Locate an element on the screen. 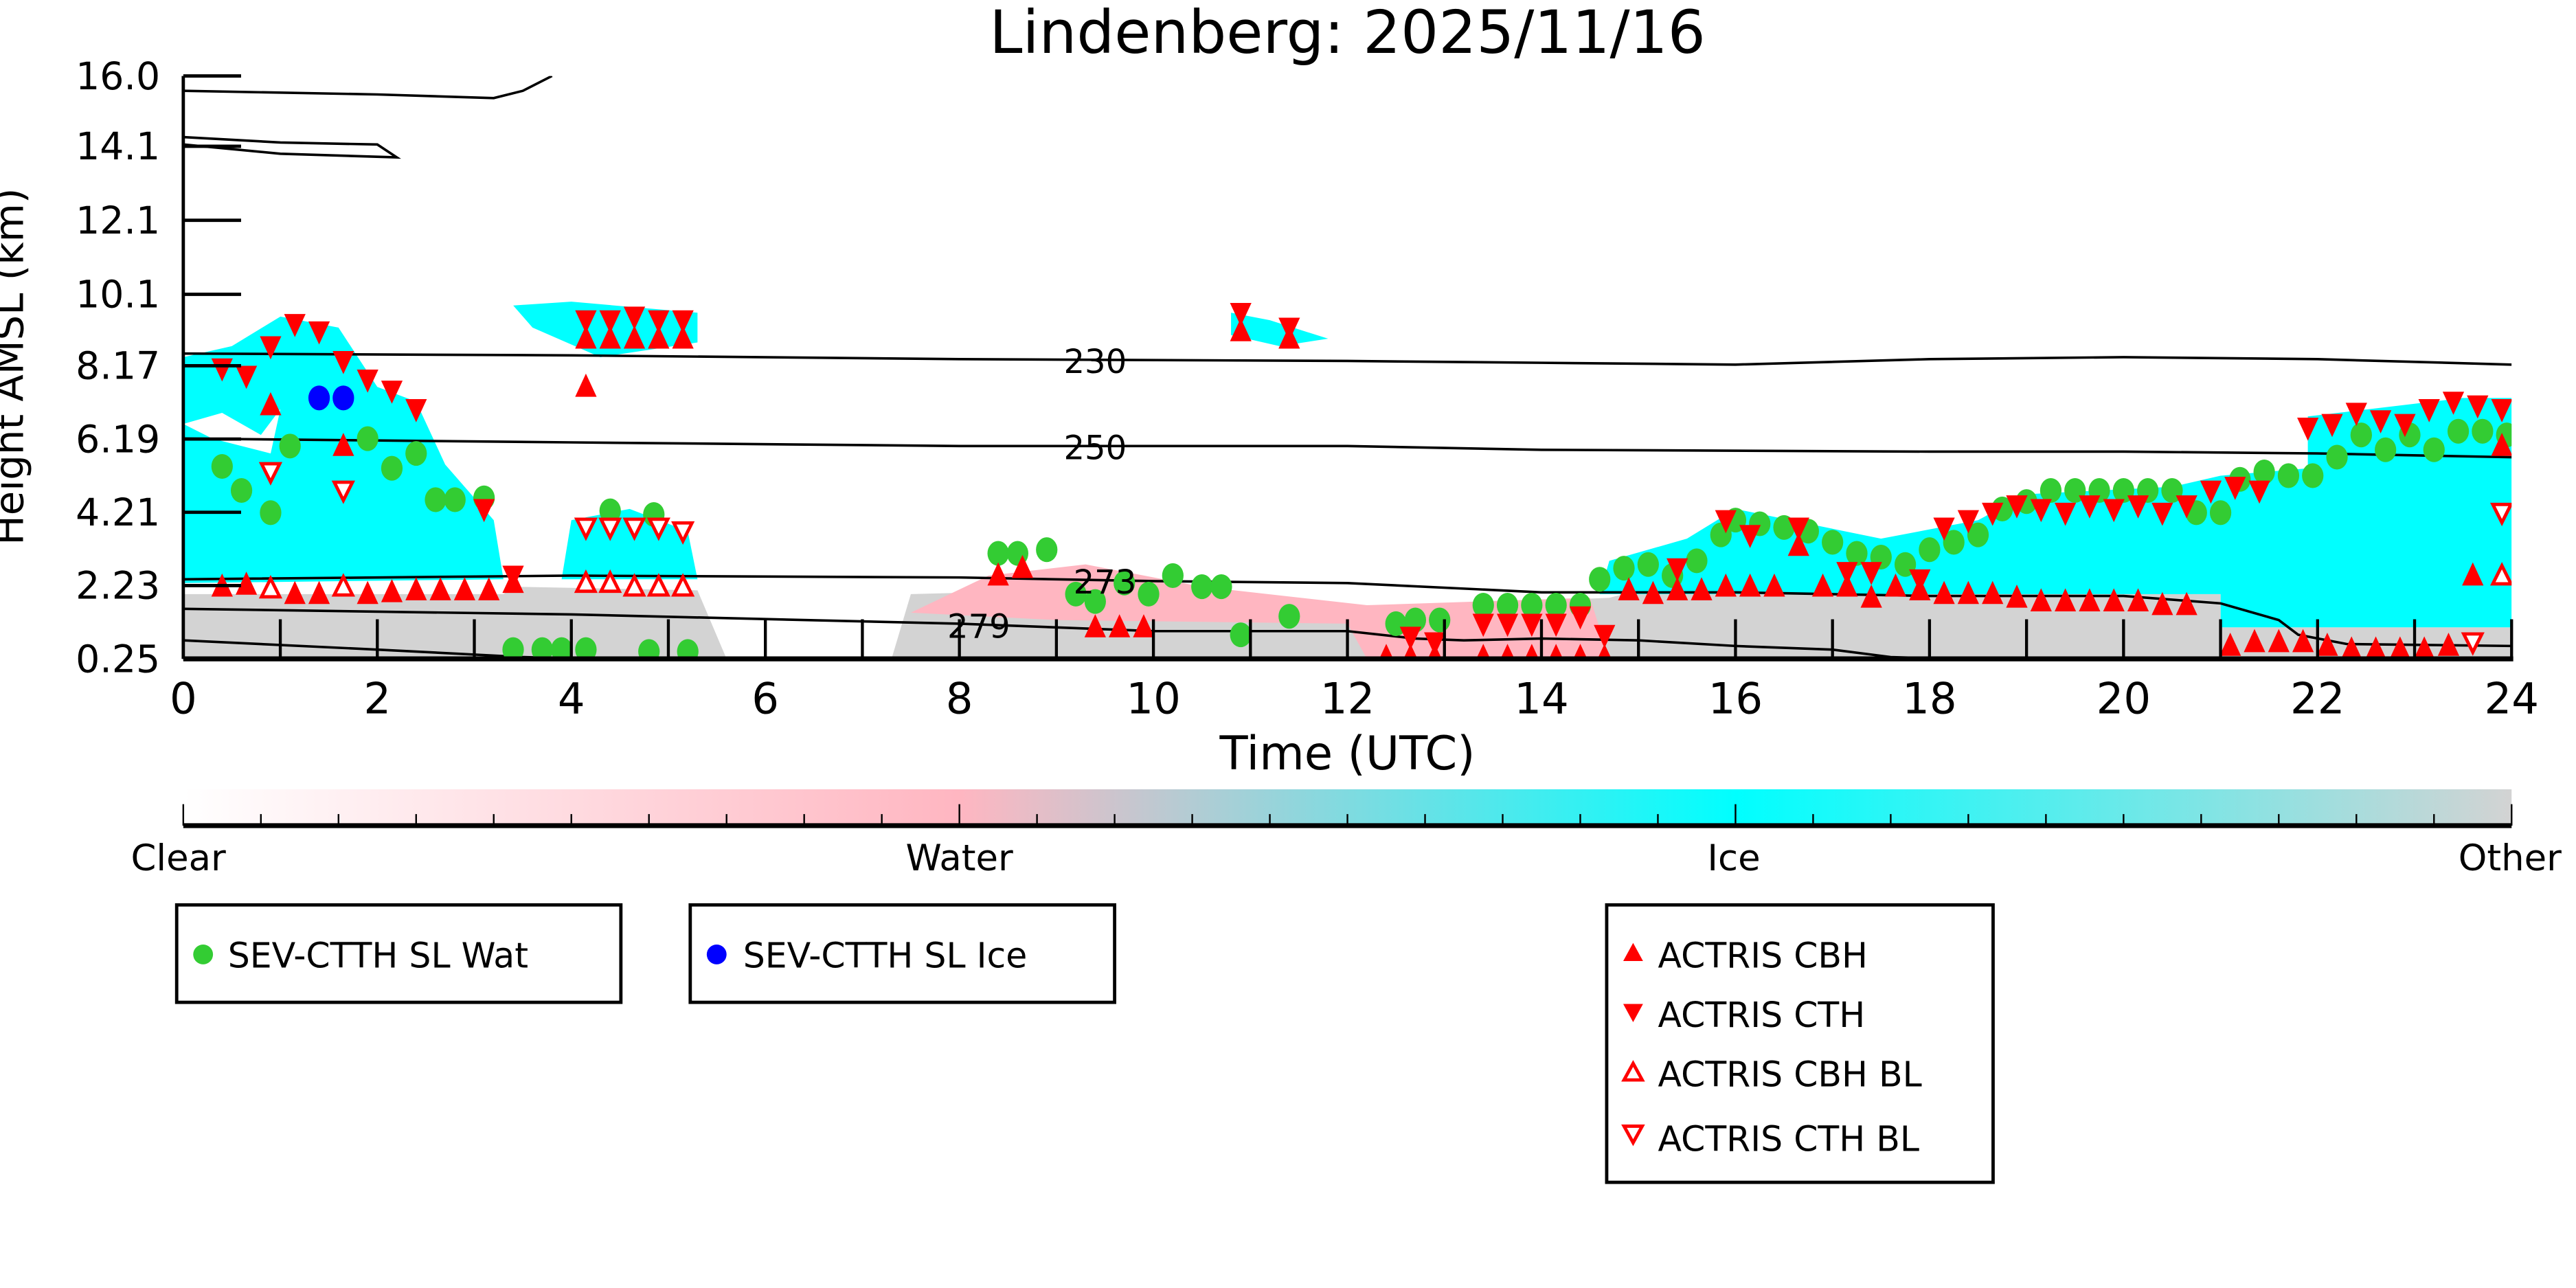 The height and width of the screenshot is (1288, 2576). y-tick-label: 16.0 is located at coordinates (118, 77).